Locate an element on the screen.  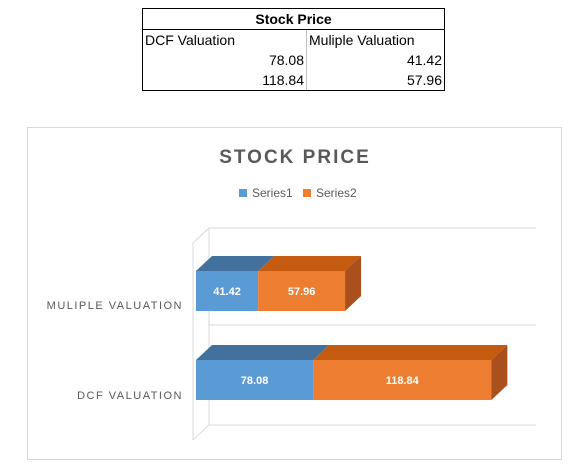
bar-series2-dcf-top is located at coordinates (410, 352).